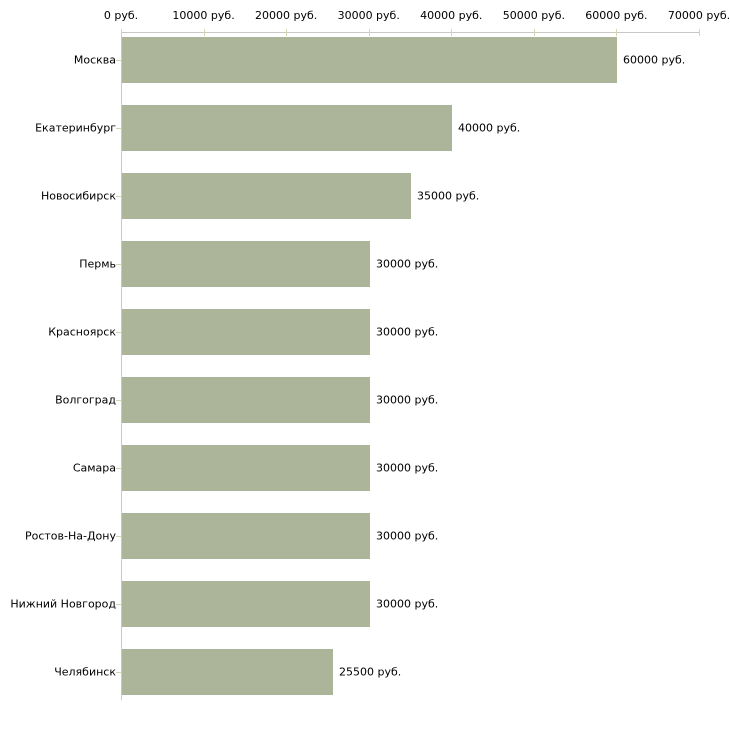 The width and height of the screenshot is (730, 730). Describe the element at coordinates (368, 15) in the screenshot. I see `x-axis-tick-label: 30000 руб.` at that location.